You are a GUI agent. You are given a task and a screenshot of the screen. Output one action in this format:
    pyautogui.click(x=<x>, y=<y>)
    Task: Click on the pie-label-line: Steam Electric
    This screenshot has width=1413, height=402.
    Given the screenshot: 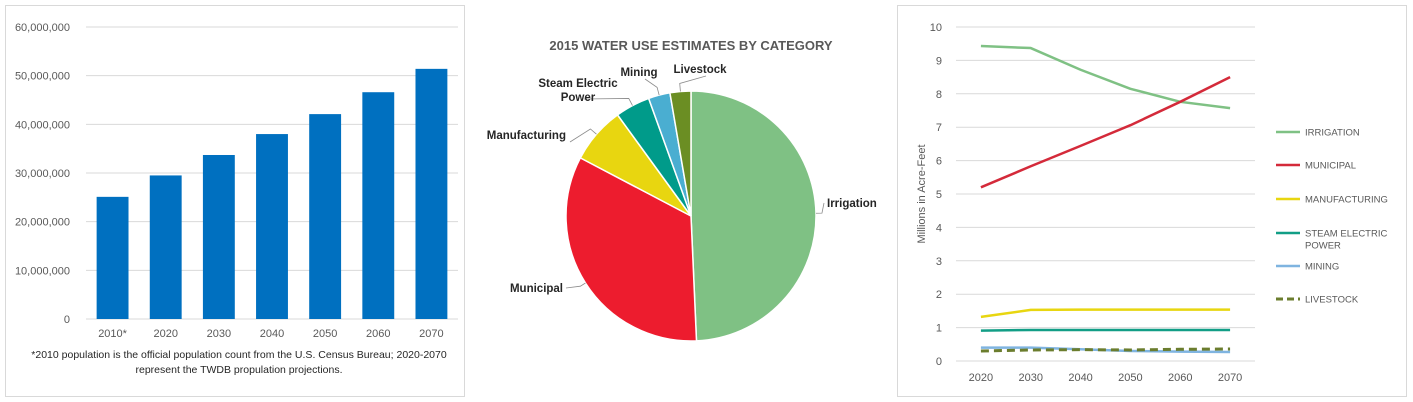 What is the action you would take?
    pyautogui.click(x=578, y=84)
    